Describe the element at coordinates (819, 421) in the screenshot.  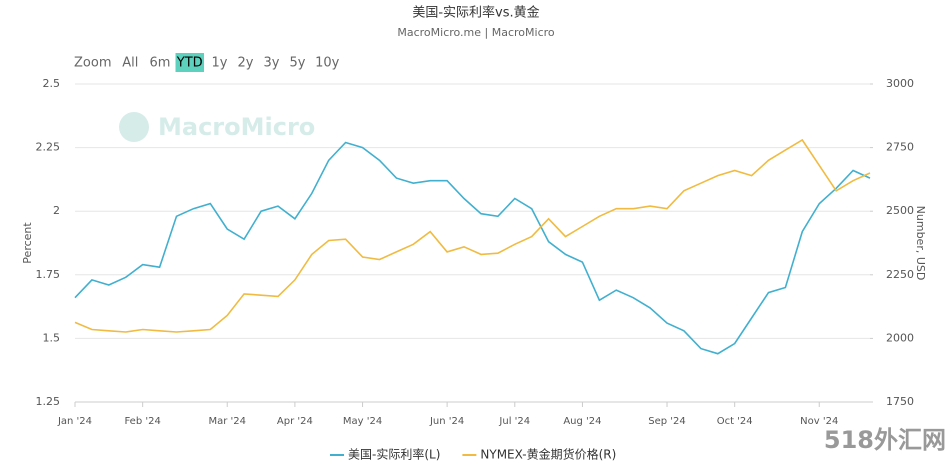
I see `x-tick-label: Nov '24` at that location.